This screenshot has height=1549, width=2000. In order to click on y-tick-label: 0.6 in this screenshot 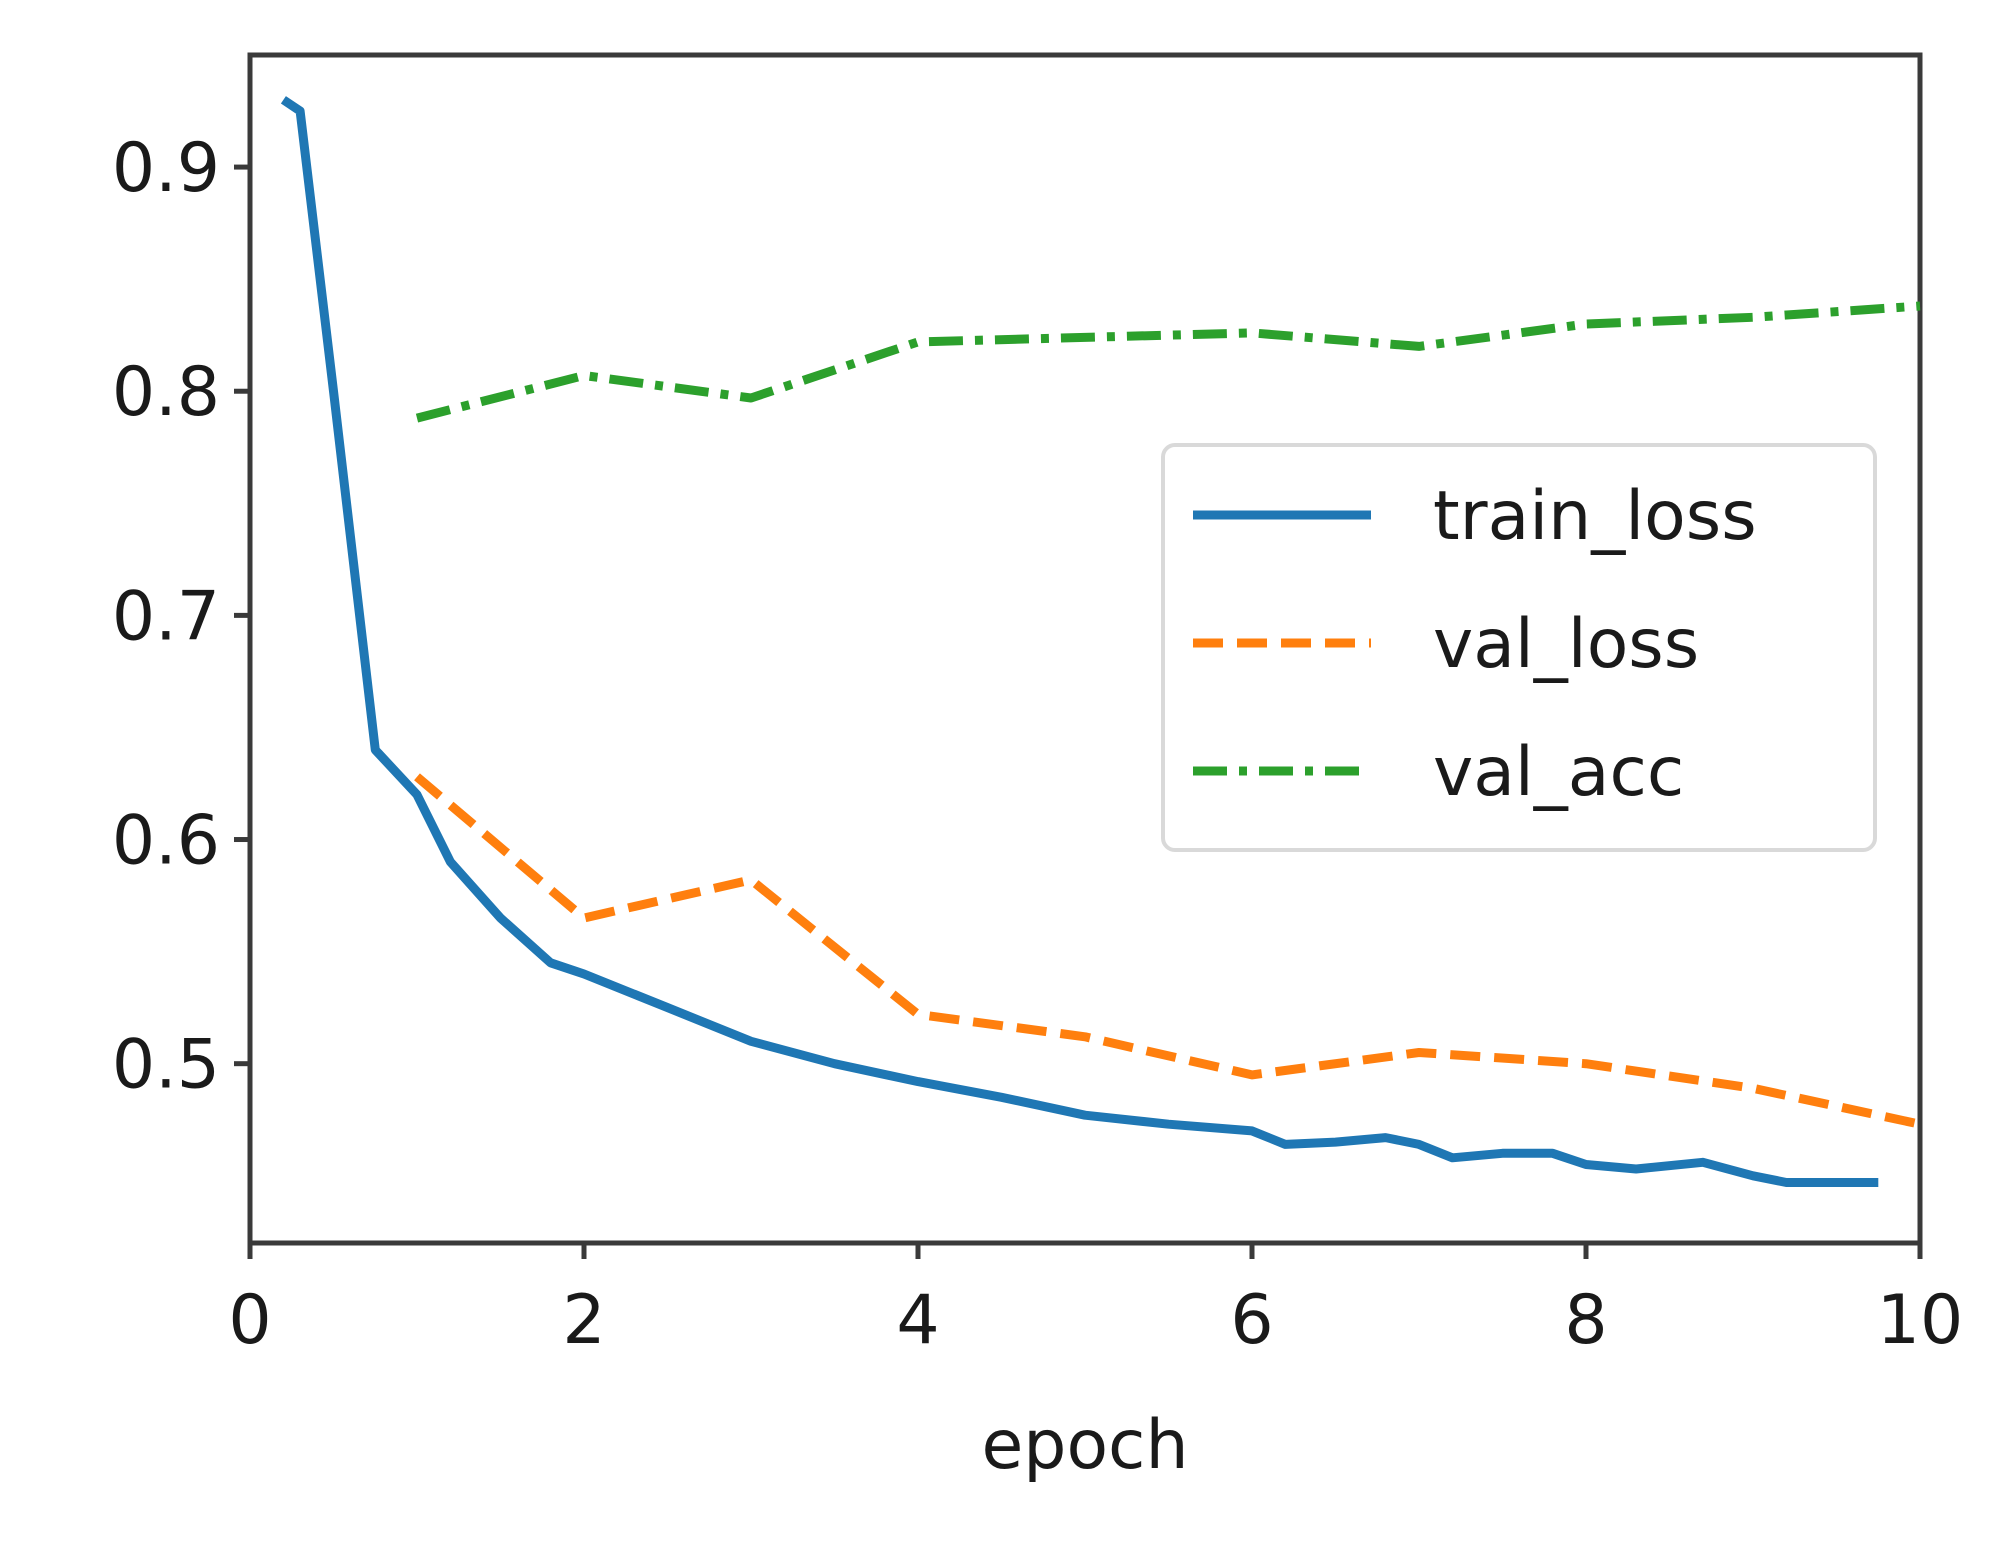, I will do `click(166, 841)`.